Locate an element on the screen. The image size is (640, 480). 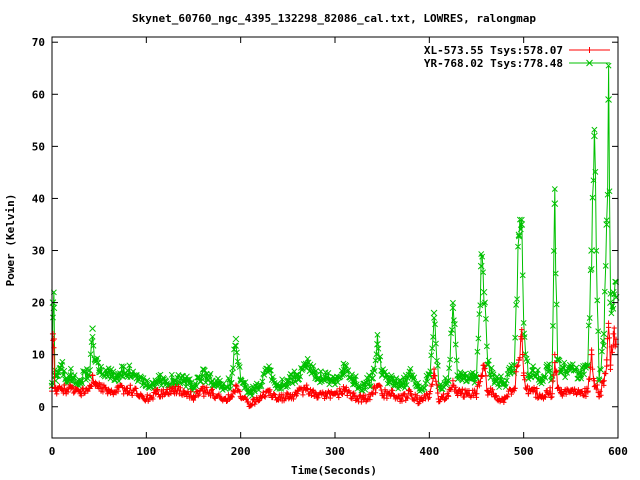
y-tick-label: 10 is located at coordinates (38, 355).